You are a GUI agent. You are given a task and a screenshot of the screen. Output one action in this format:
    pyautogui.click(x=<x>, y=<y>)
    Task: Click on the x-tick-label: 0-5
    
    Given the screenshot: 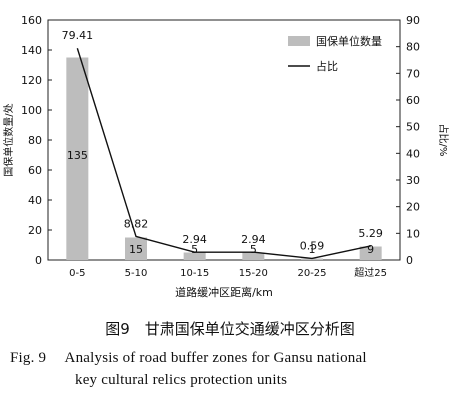 What is the action you would take?
    pyautogui.click(x=77, y=273)
    